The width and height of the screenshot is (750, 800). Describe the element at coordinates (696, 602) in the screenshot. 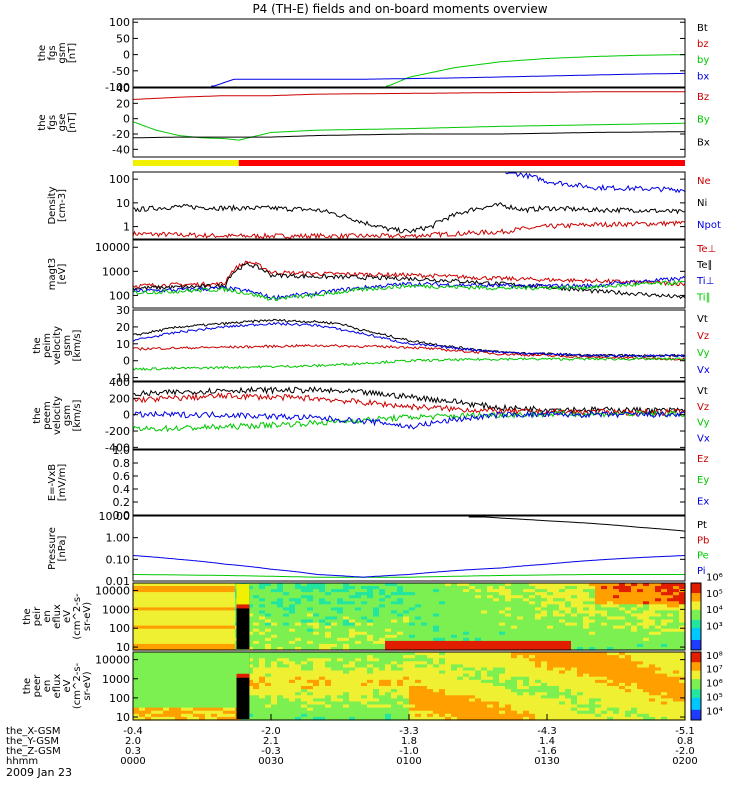

I see `colorbar-cell` at that location.